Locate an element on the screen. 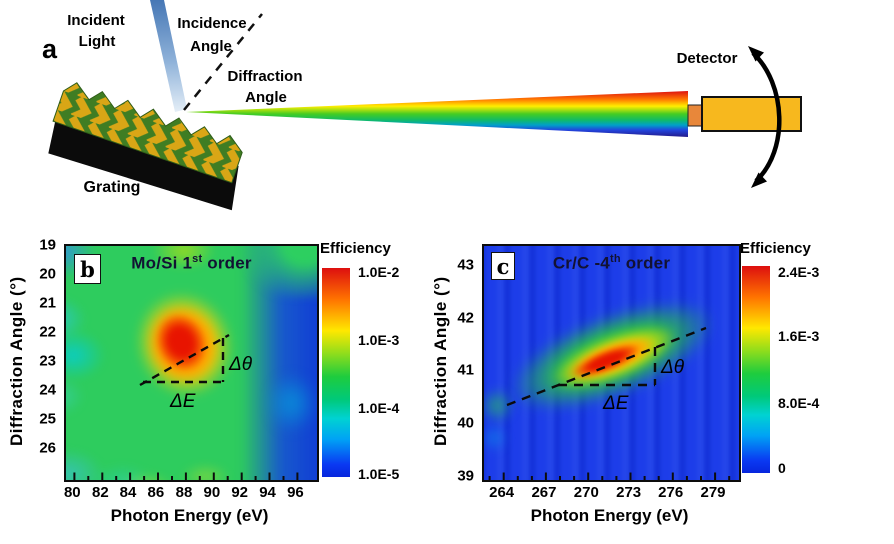 This screenshot has width=894, height=544. heatmap-mo-si: Δθ ΔE Mo/Si 1st order b is located at coordinates (191, 363).